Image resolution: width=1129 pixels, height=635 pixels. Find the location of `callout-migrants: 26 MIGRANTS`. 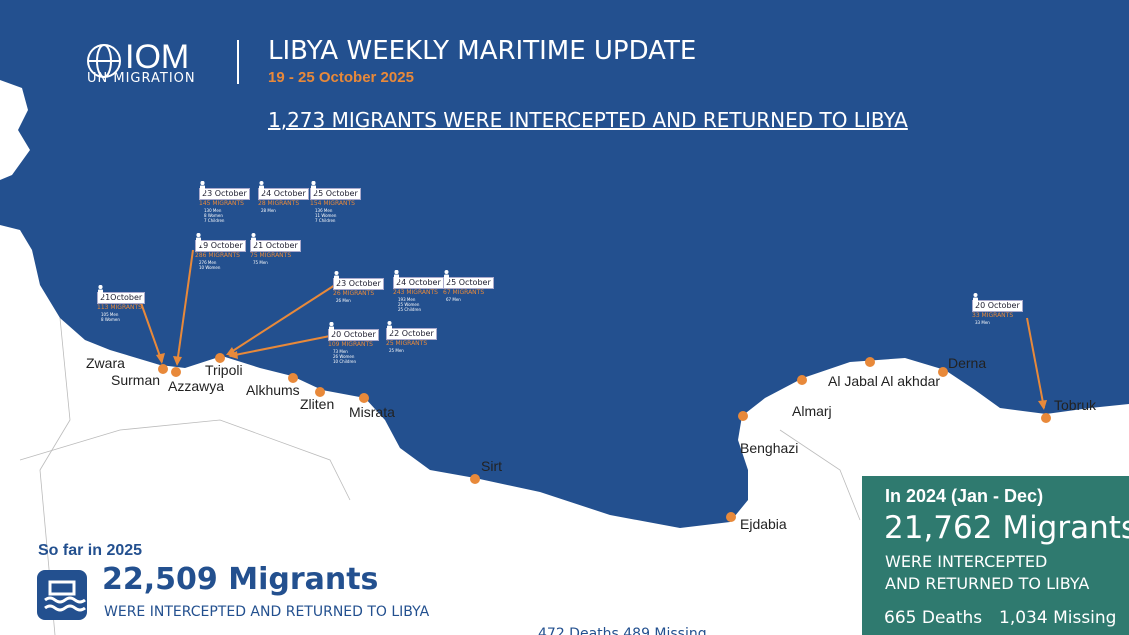

callout-migrants: 26 MIGRANTS is located at coordinates (354, 293).